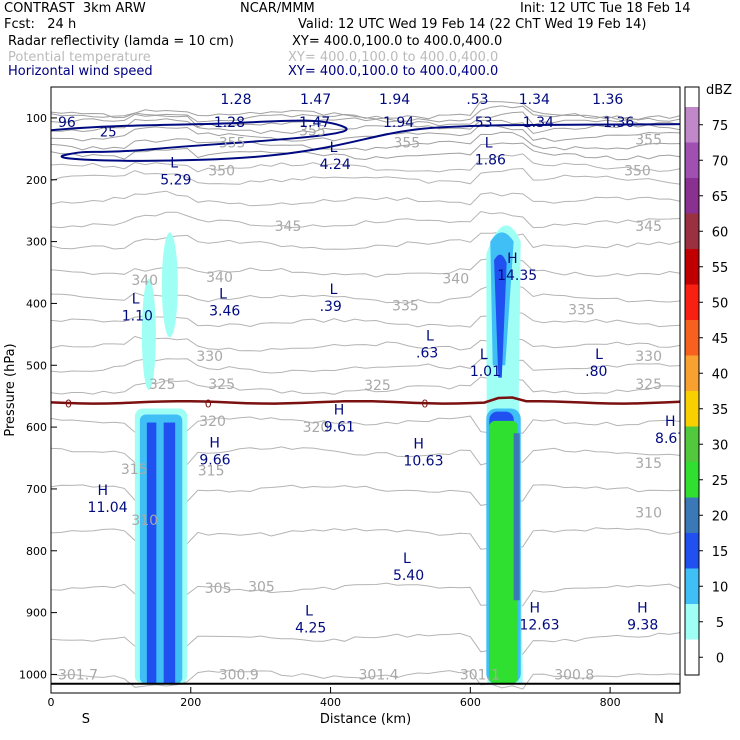 This screenshot has width=740, height=740. Describe the element at coordinates (394, 100) in the screenshot. I see `extremum-value: 1.94` at that location.